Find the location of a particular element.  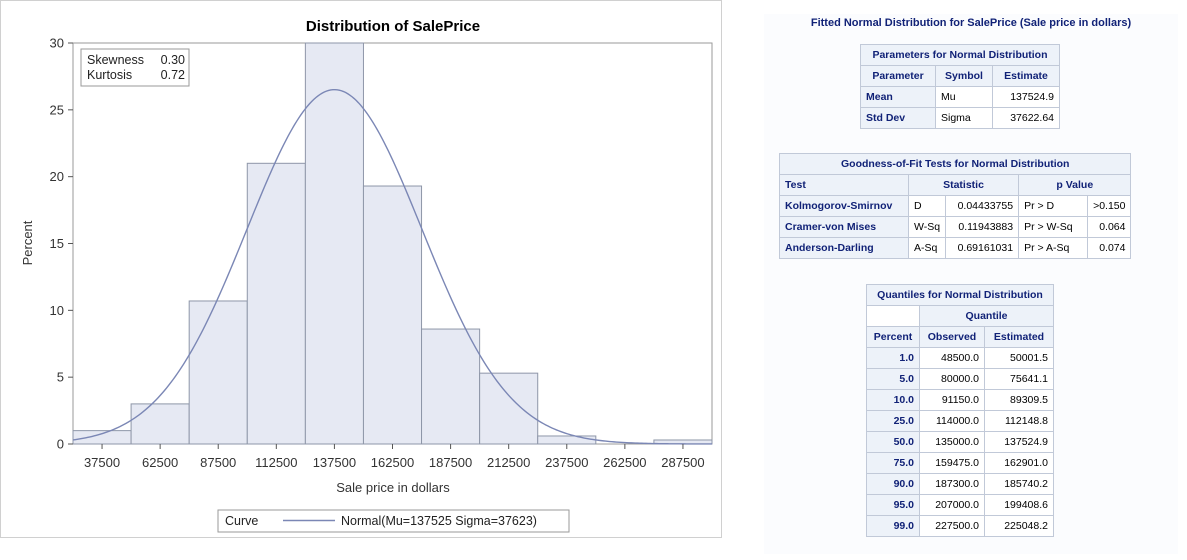

table-row: 10.0 91150.0 89309.5 is located at coordinates (960, 400).